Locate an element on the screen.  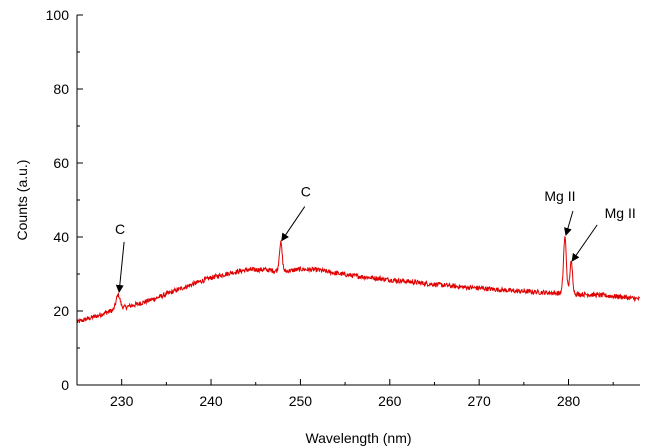
y-tick-label: 100 is located at coordinates (58, 15).